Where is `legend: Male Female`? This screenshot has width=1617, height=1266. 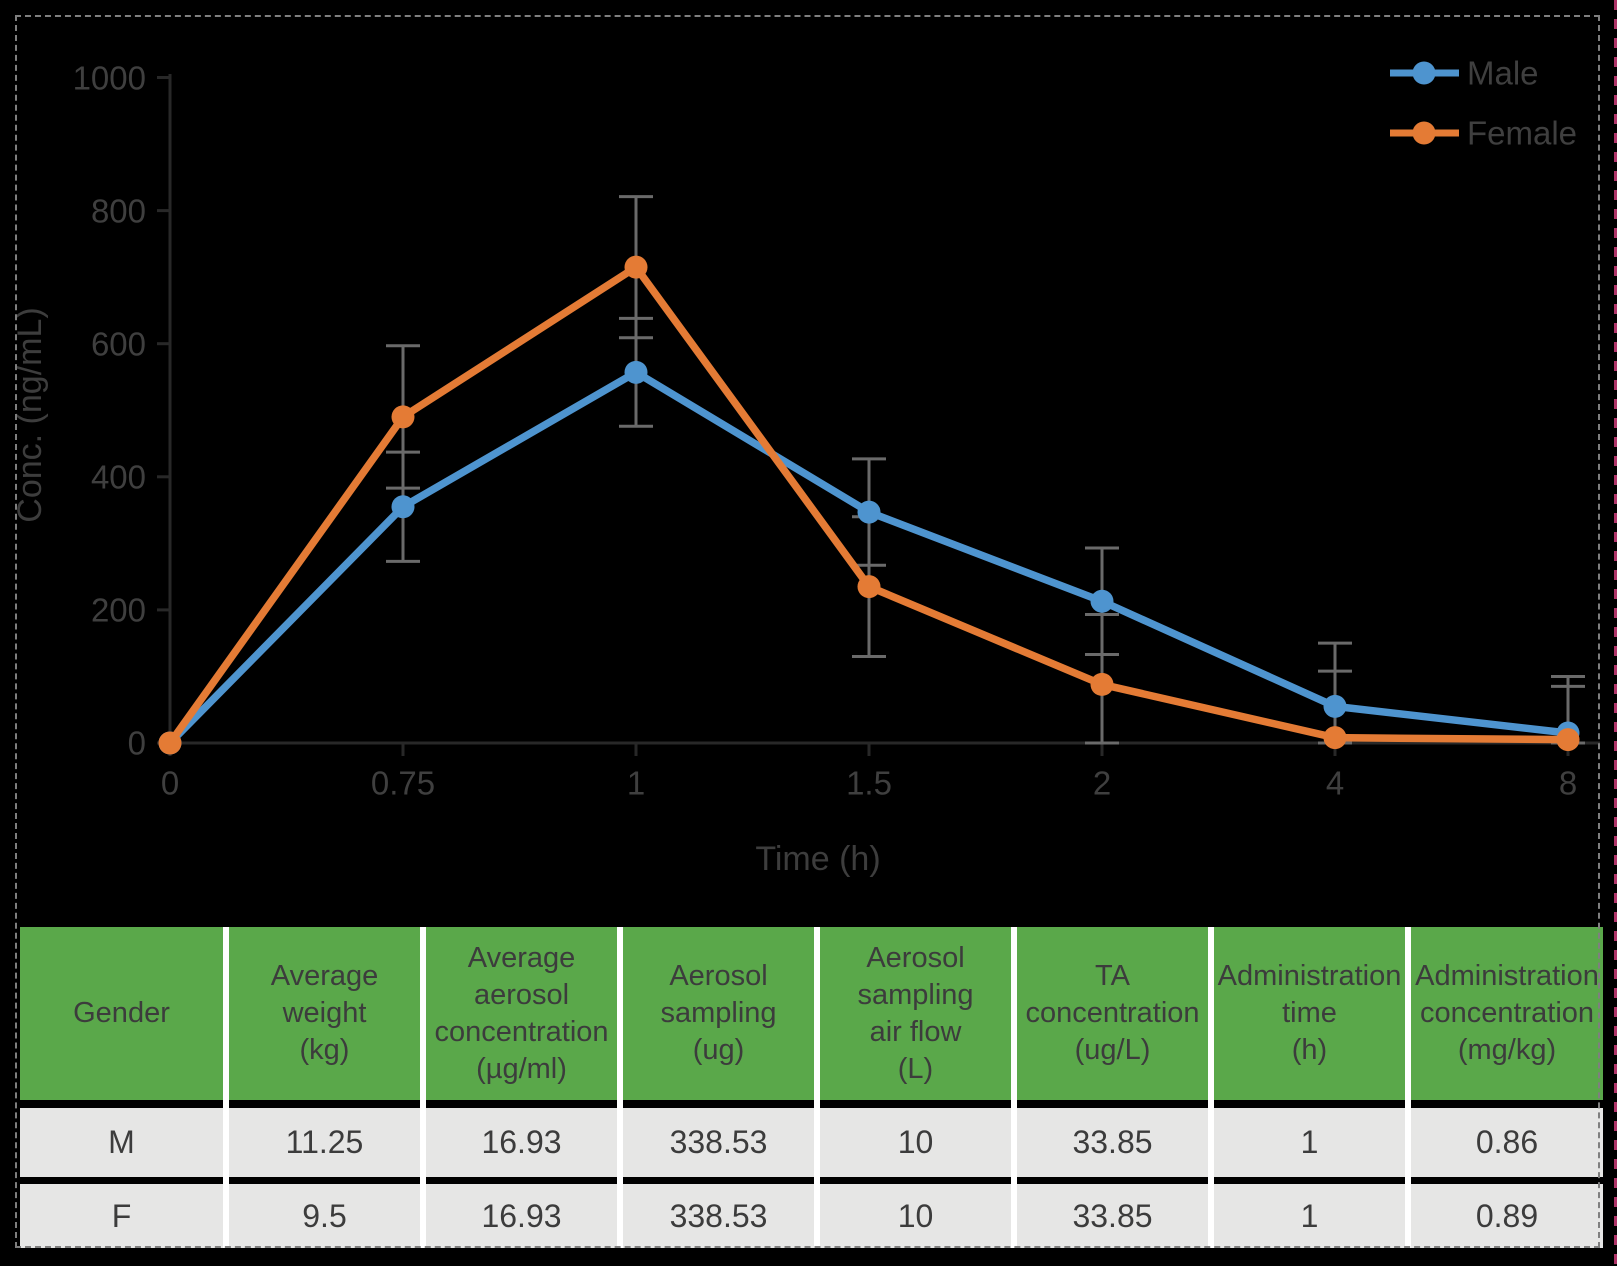 legend: Male Female is located at coordinates (1483, 103).